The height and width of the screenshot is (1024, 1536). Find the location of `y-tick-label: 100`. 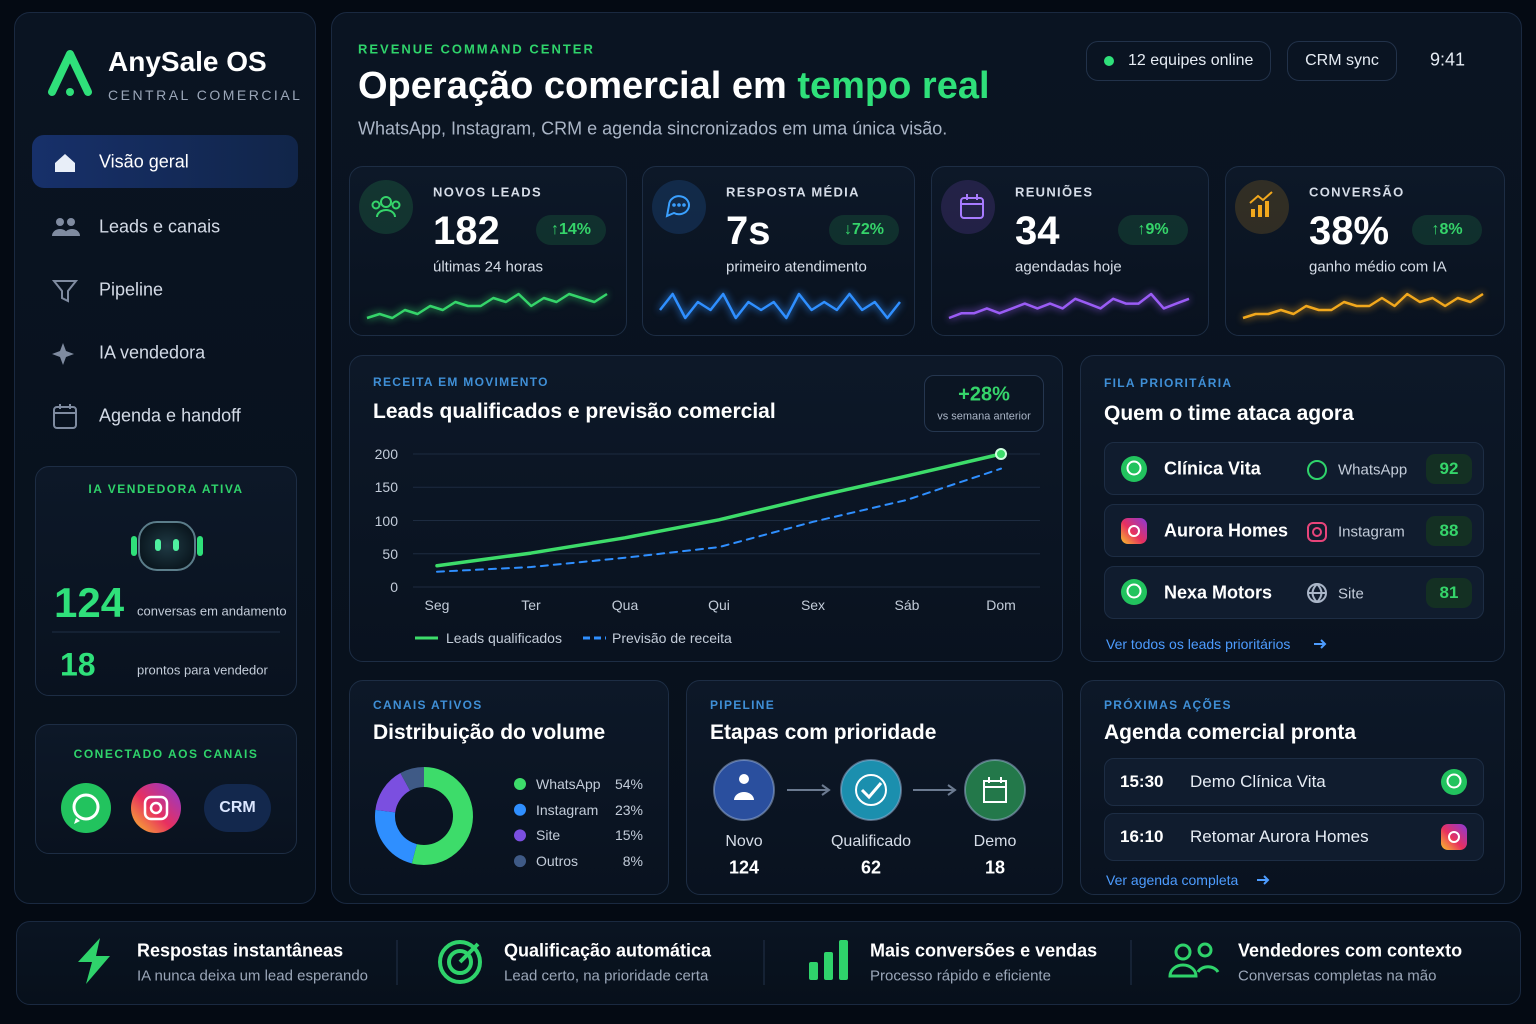

y-tick-label: 100 is located at coordinates (386, 520).